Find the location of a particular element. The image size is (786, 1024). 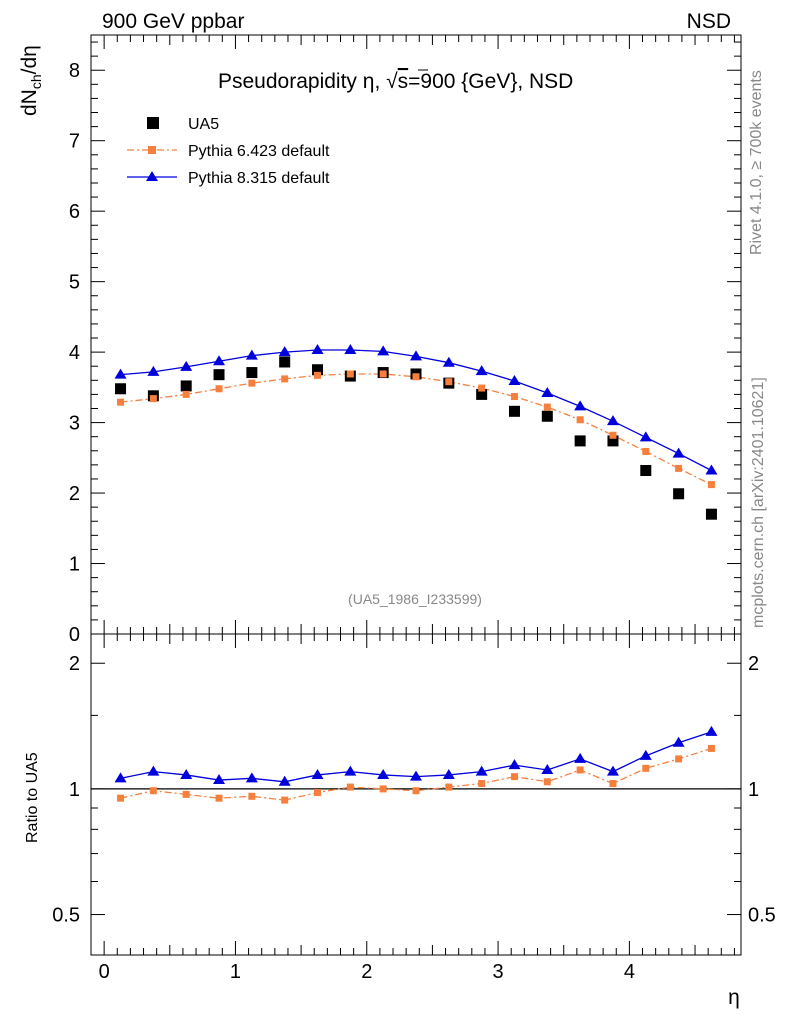

header-left-label: 900 GeV ppbar is located at coordinates (173, 21).